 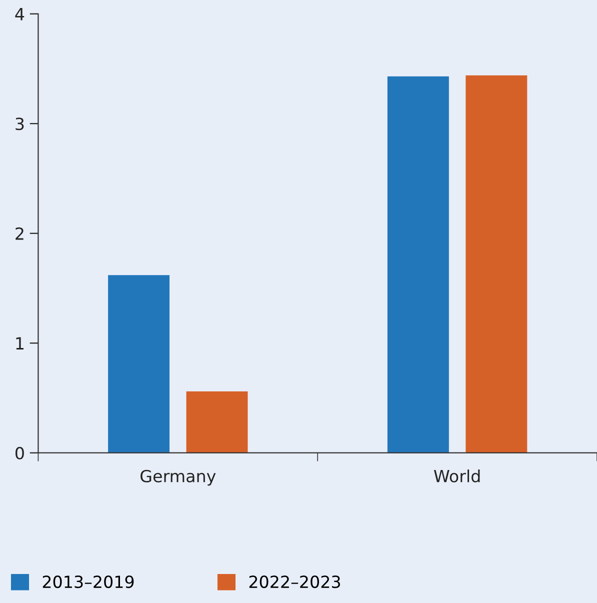 I want to click on y-tick-label: 0, so click(x=20, y=453).